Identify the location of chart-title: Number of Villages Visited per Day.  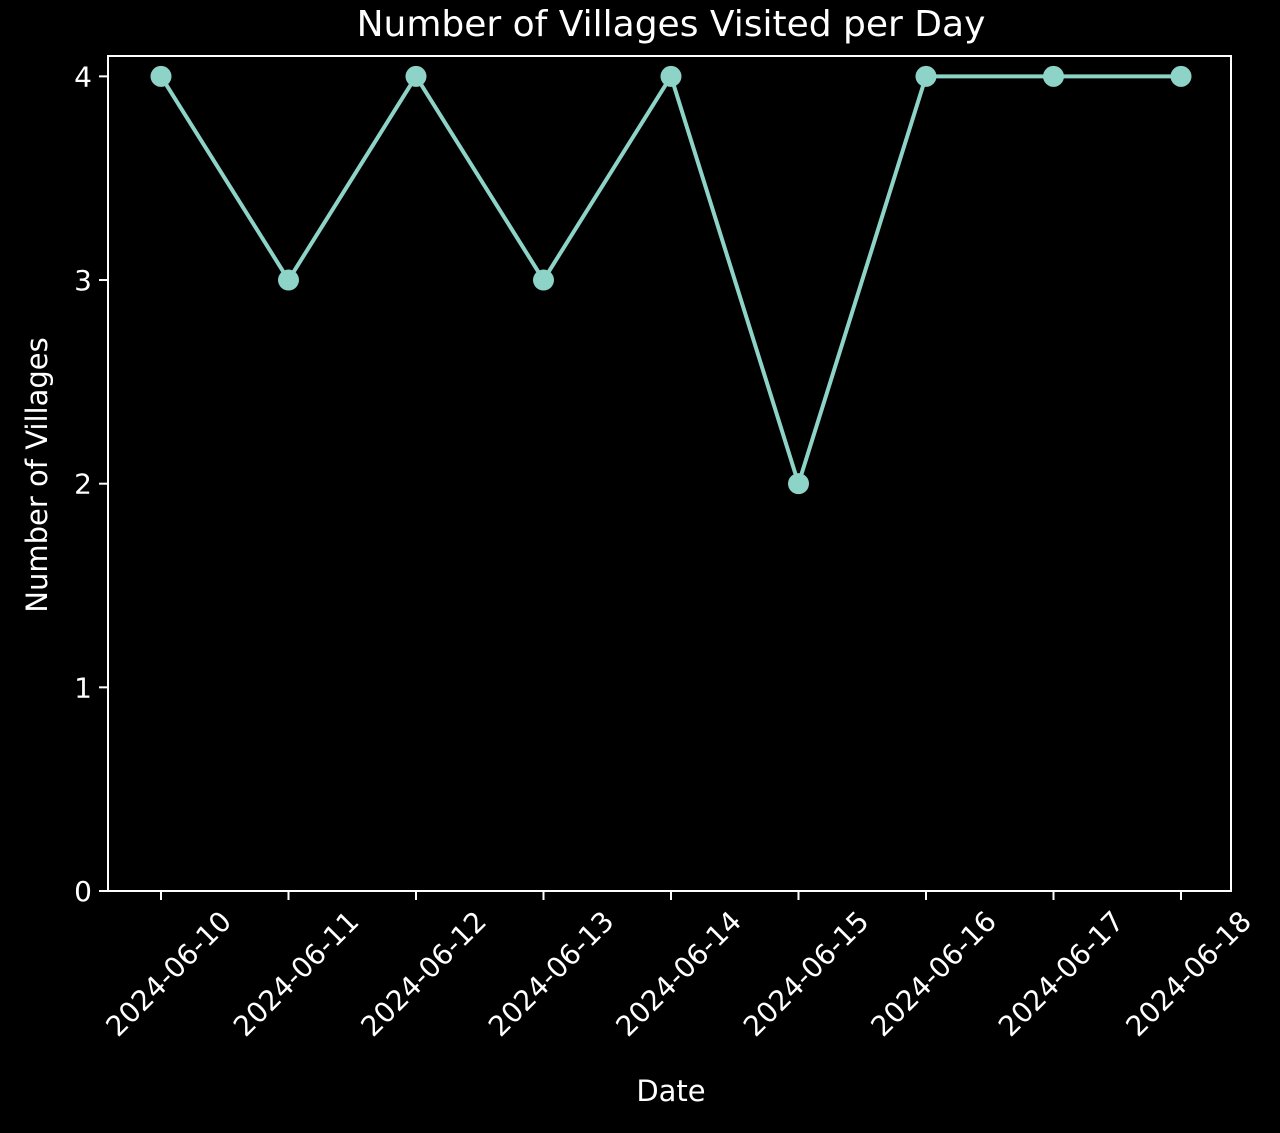
(671, 24).